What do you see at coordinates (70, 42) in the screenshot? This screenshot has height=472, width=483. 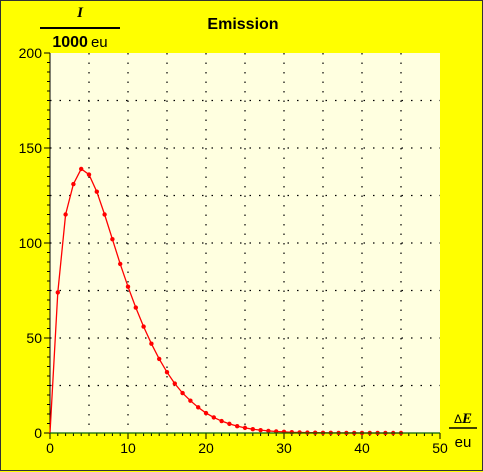 I see `y-label-denominator-number: 1000` at bounding box center [70, 42].